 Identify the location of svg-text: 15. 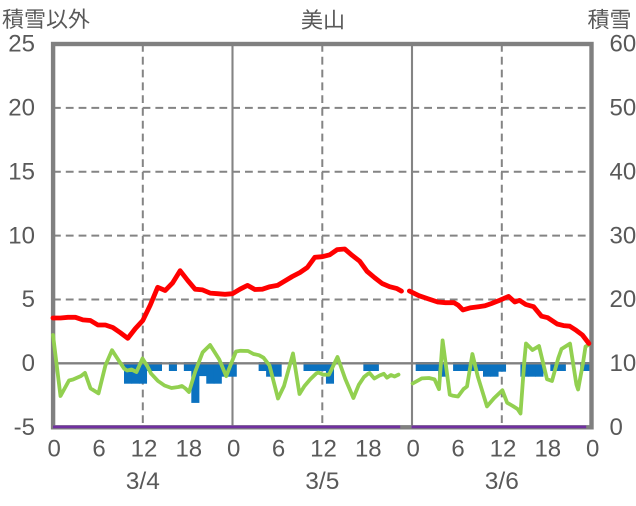
(21, 171).